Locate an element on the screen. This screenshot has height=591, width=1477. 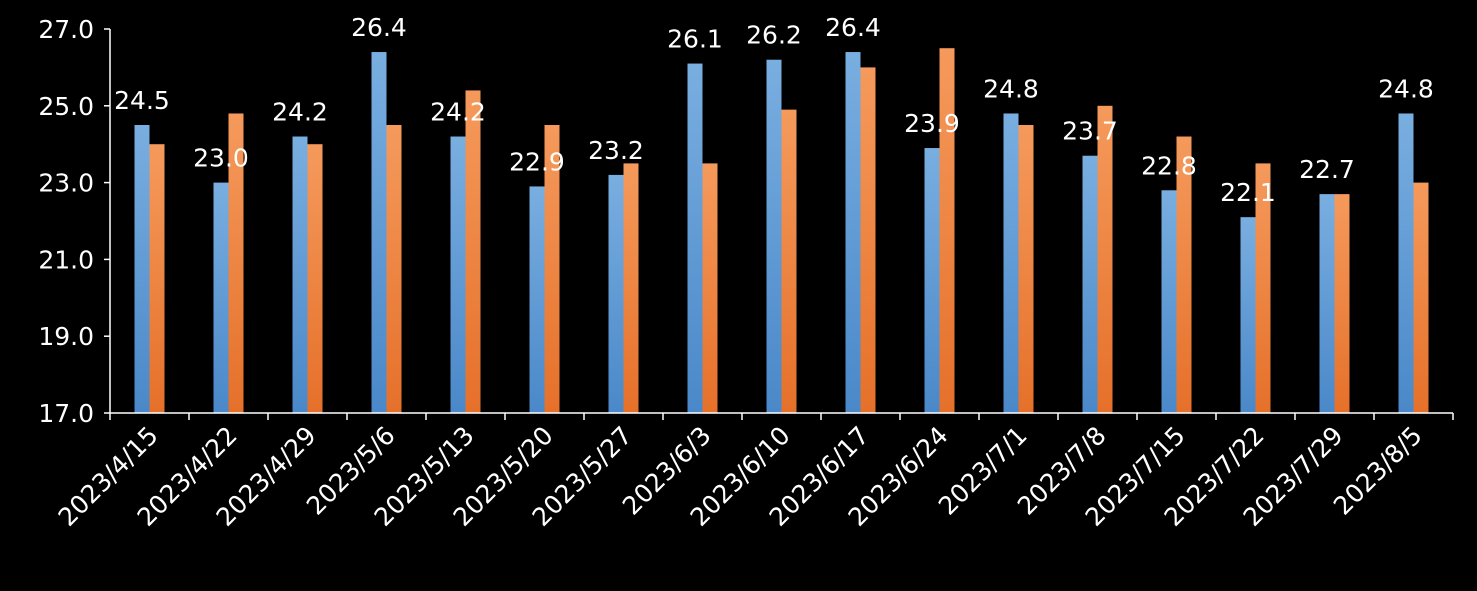
y-tick-label: 27.0 is located at coordinates (66, 29).